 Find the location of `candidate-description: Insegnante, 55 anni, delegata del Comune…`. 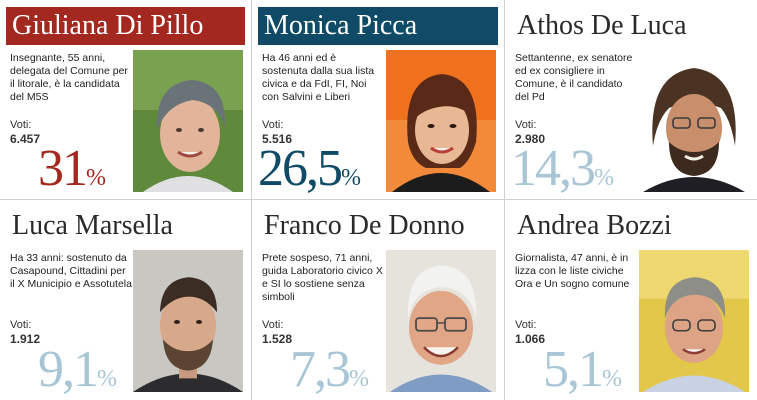

candidate-description: Insegnante, 55 anni, delegata del Comune… is located at coordinates (69, 77).